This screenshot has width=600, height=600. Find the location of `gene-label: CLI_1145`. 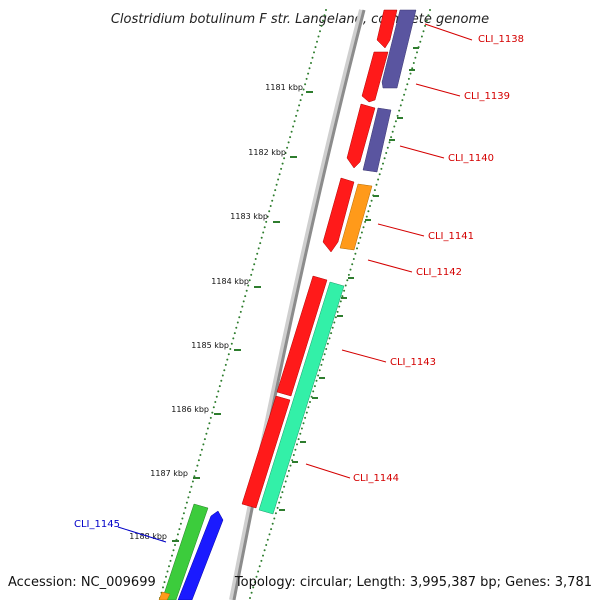

gene-label: CLI_1145 is located at coordinates (97, 524).